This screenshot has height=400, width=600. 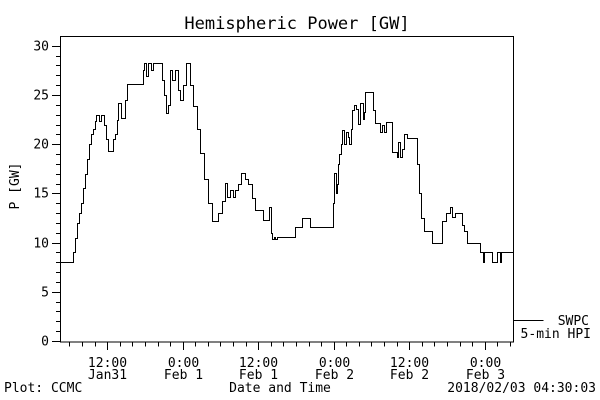 I want to click on footer-plot-credit: Plot: CCMC, so click(x=43, y=388).